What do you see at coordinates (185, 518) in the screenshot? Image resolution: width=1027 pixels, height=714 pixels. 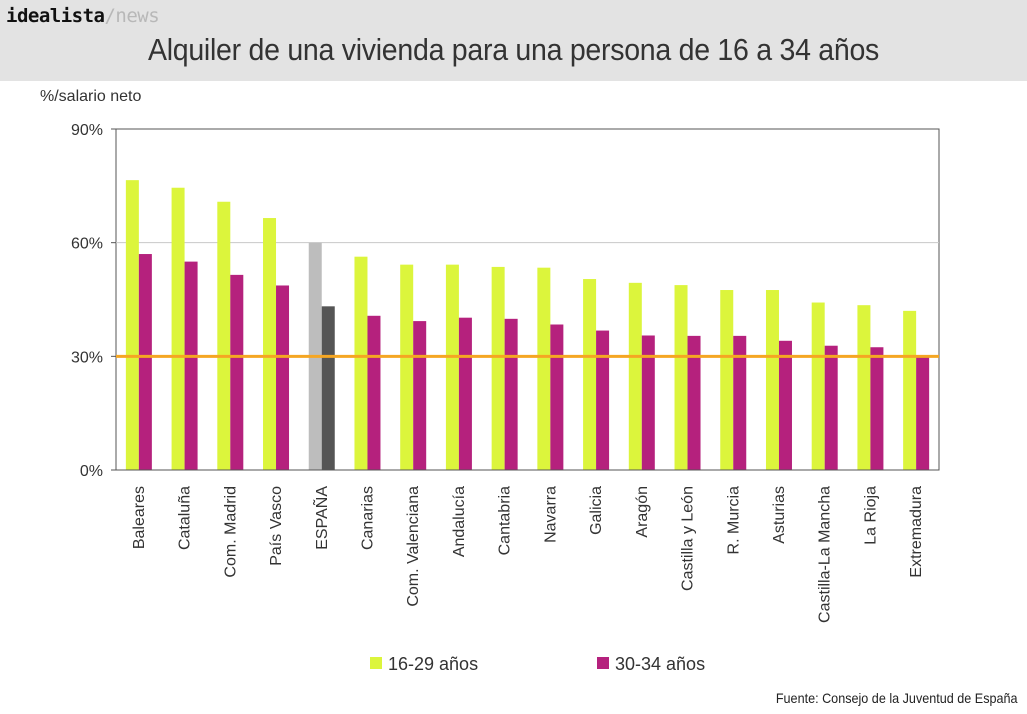 I see `category-label: Cataluña` at bounding box center [185, 518].